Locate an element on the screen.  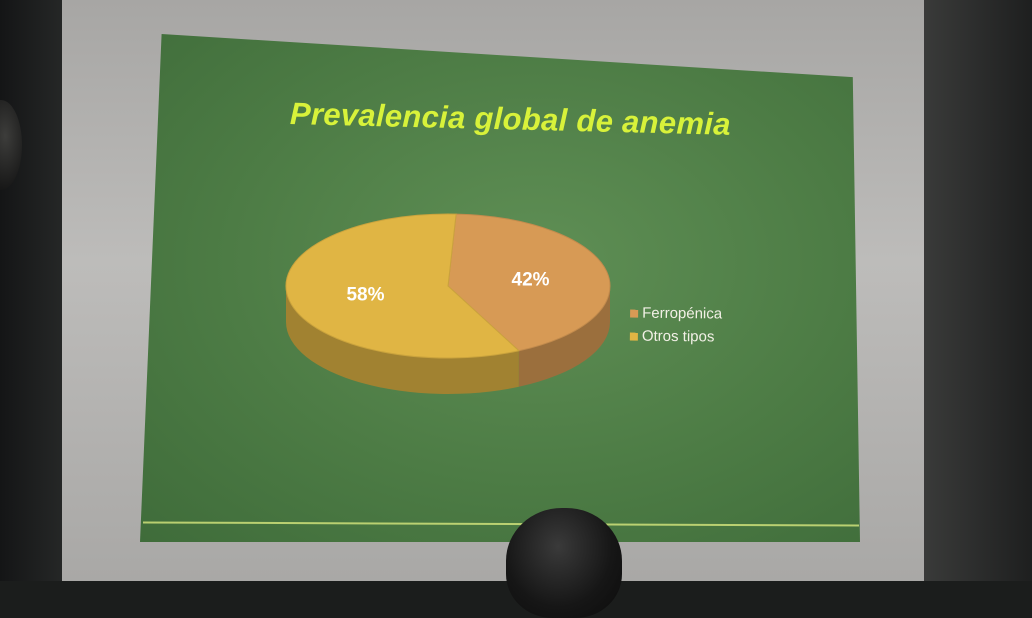
legend-swatch-ferropenica is located at coordinates (634, 313).